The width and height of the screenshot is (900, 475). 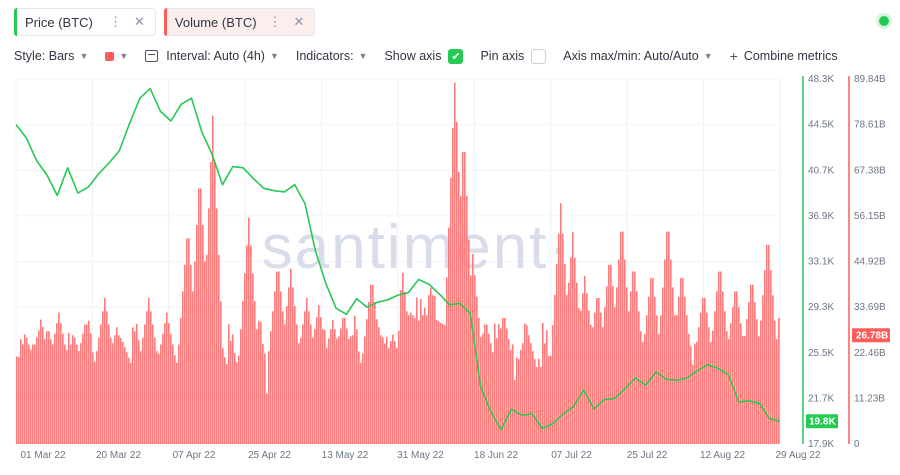 I want to click on pin-axis-checkbox, so click(x=539, y=56).